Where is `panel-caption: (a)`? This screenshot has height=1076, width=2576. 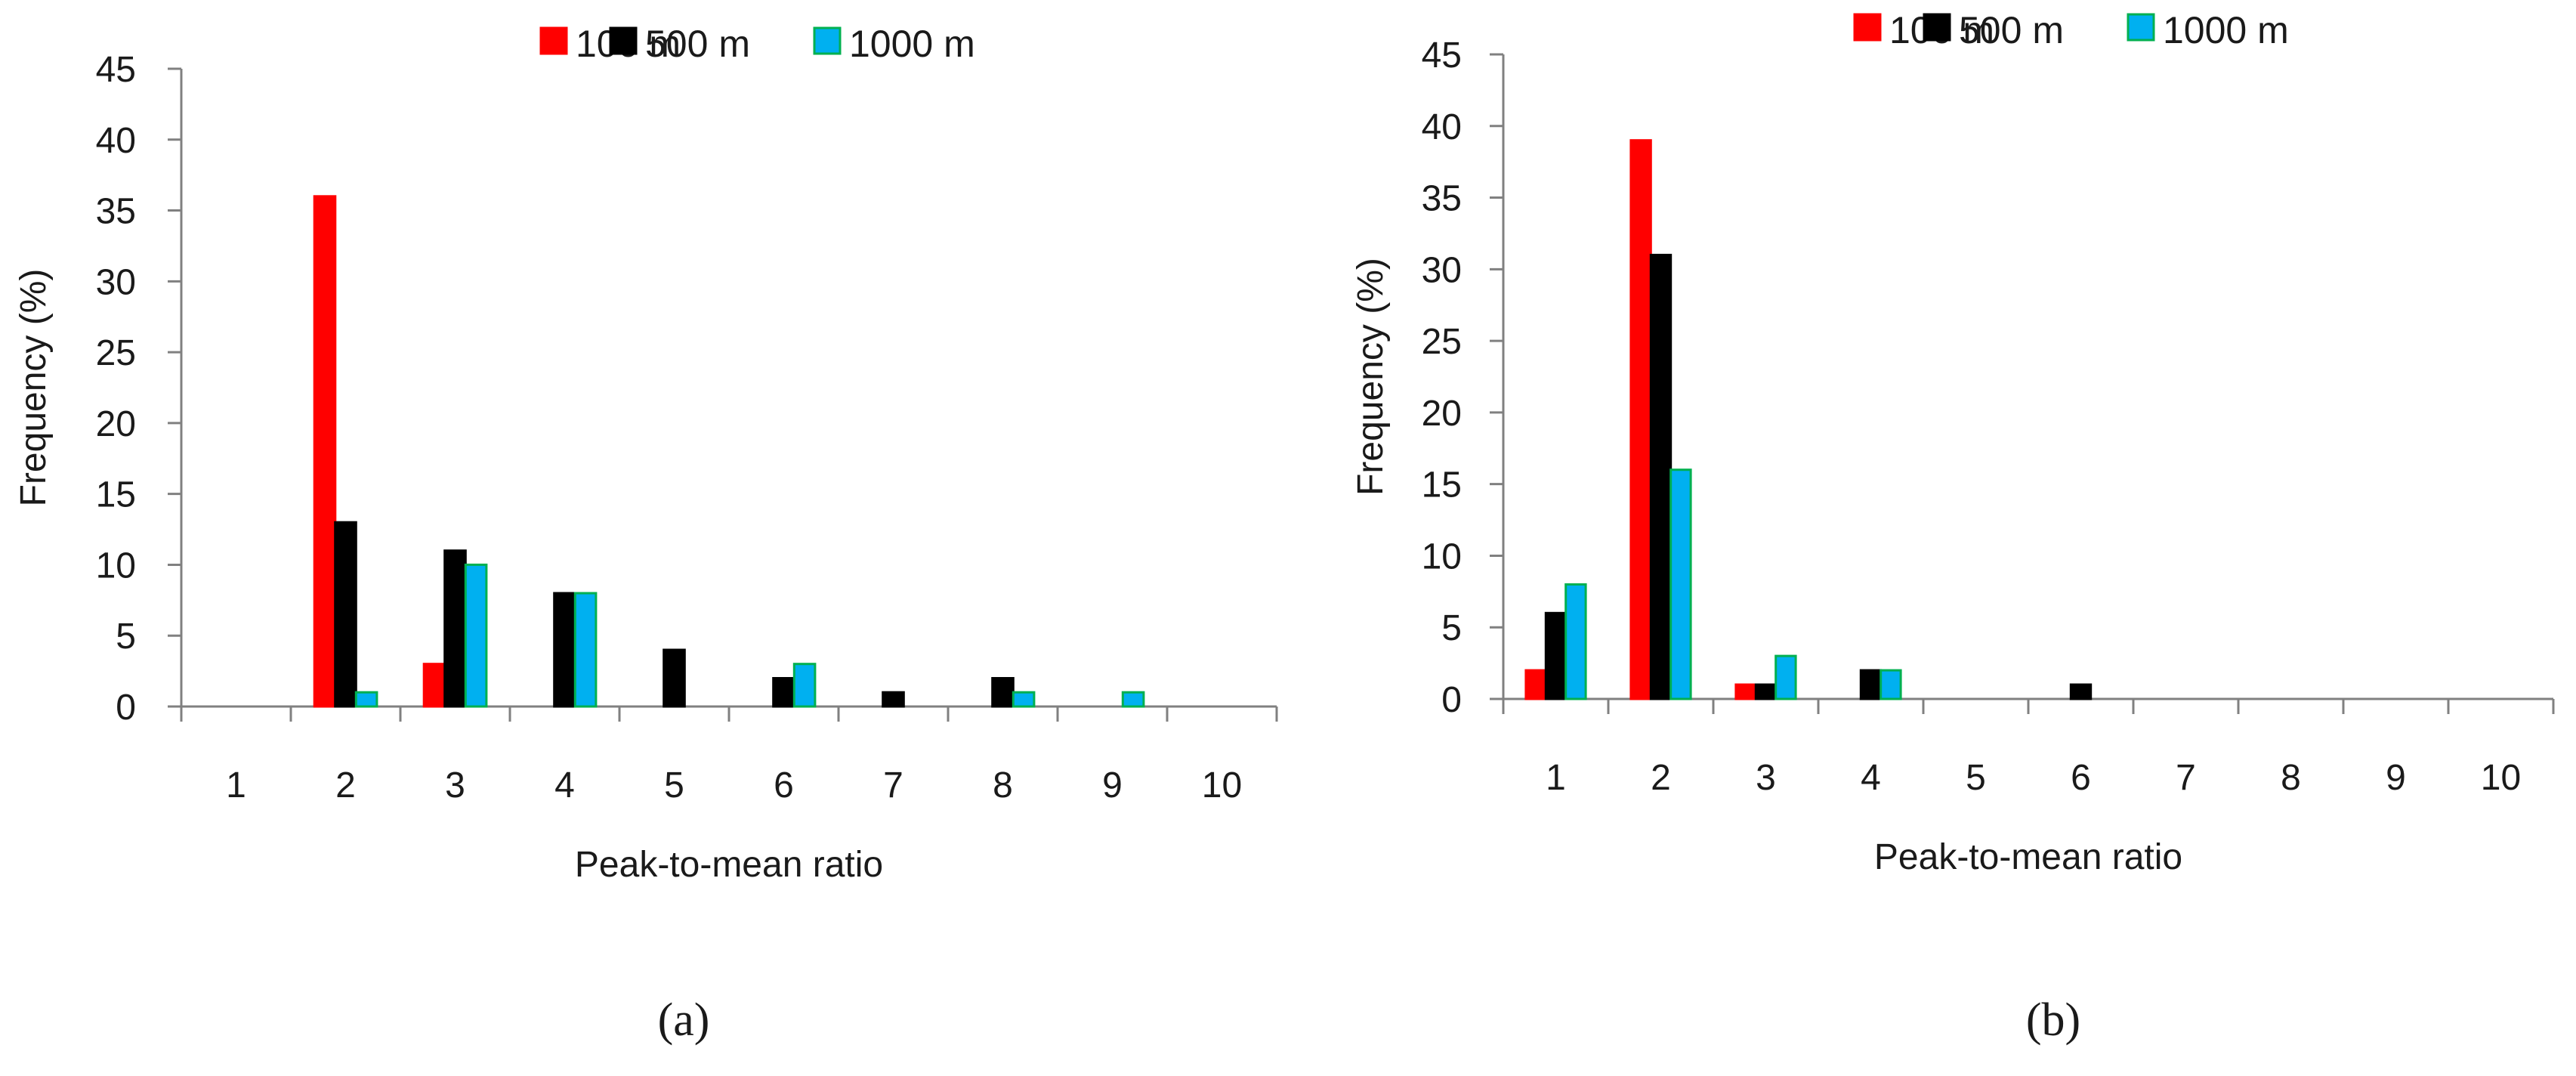
panel-caption: (a) is located at coordinates (684, 1020).